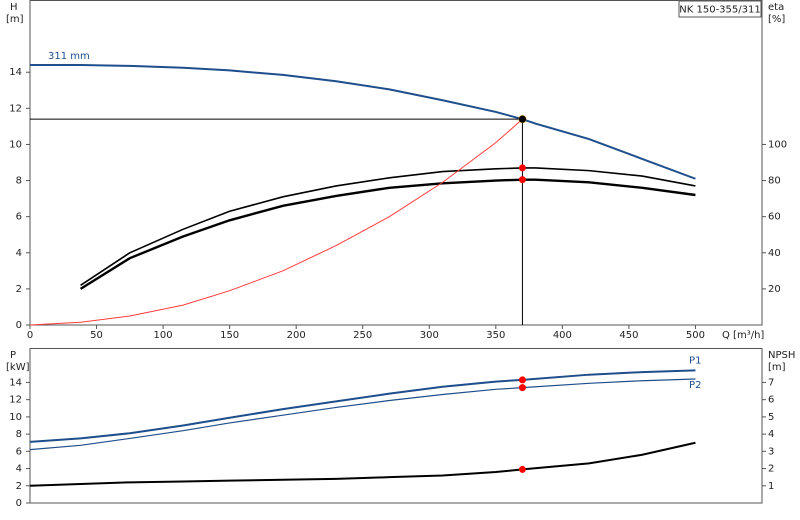  What do you see at coordinates (781, 355) in the screenshot?
I see `y2-axis-label: NPSH` at bounding box center [781, 355].